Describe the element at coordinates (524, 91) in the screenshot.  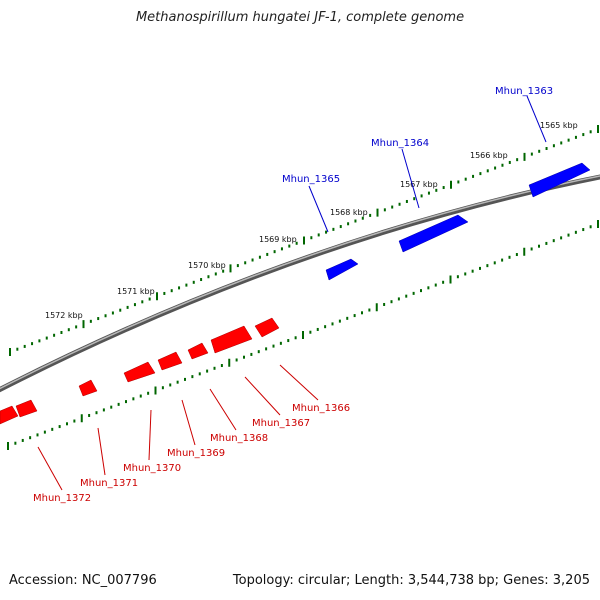
I see `label-mhun-1363: Mhun_1363` at that location.